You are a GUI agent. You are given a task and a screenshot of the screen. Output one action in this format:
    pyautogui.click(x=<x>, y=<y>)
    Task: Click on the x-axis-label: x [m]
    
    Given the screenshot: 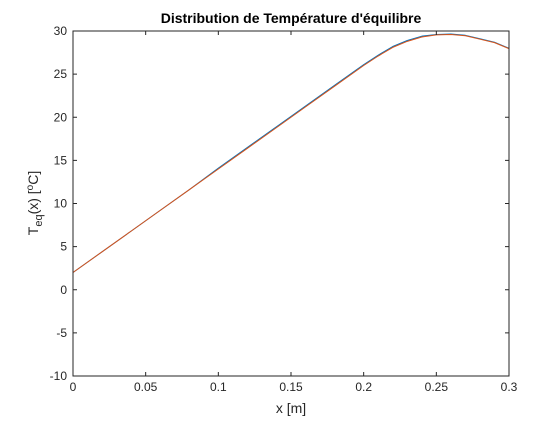 What is the action you would take?
    pyautogui.click(x=291, y=408)
    